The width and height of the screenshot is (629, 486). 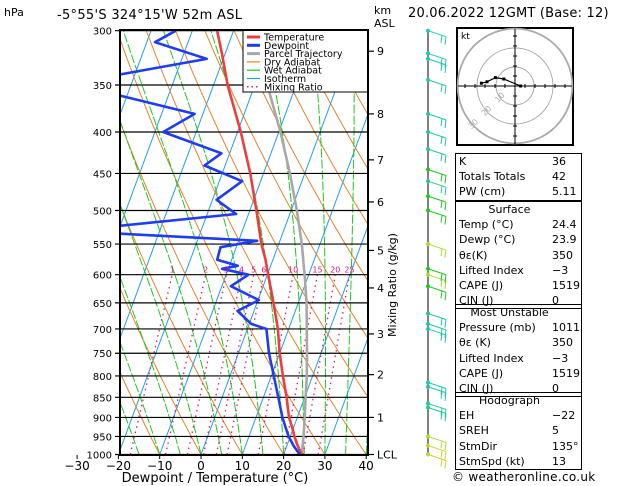 What do you see at coordinates (518, 300) in the screenshot?
I see `index-row: CIN (J) 0` at bounding box center [518, 300].